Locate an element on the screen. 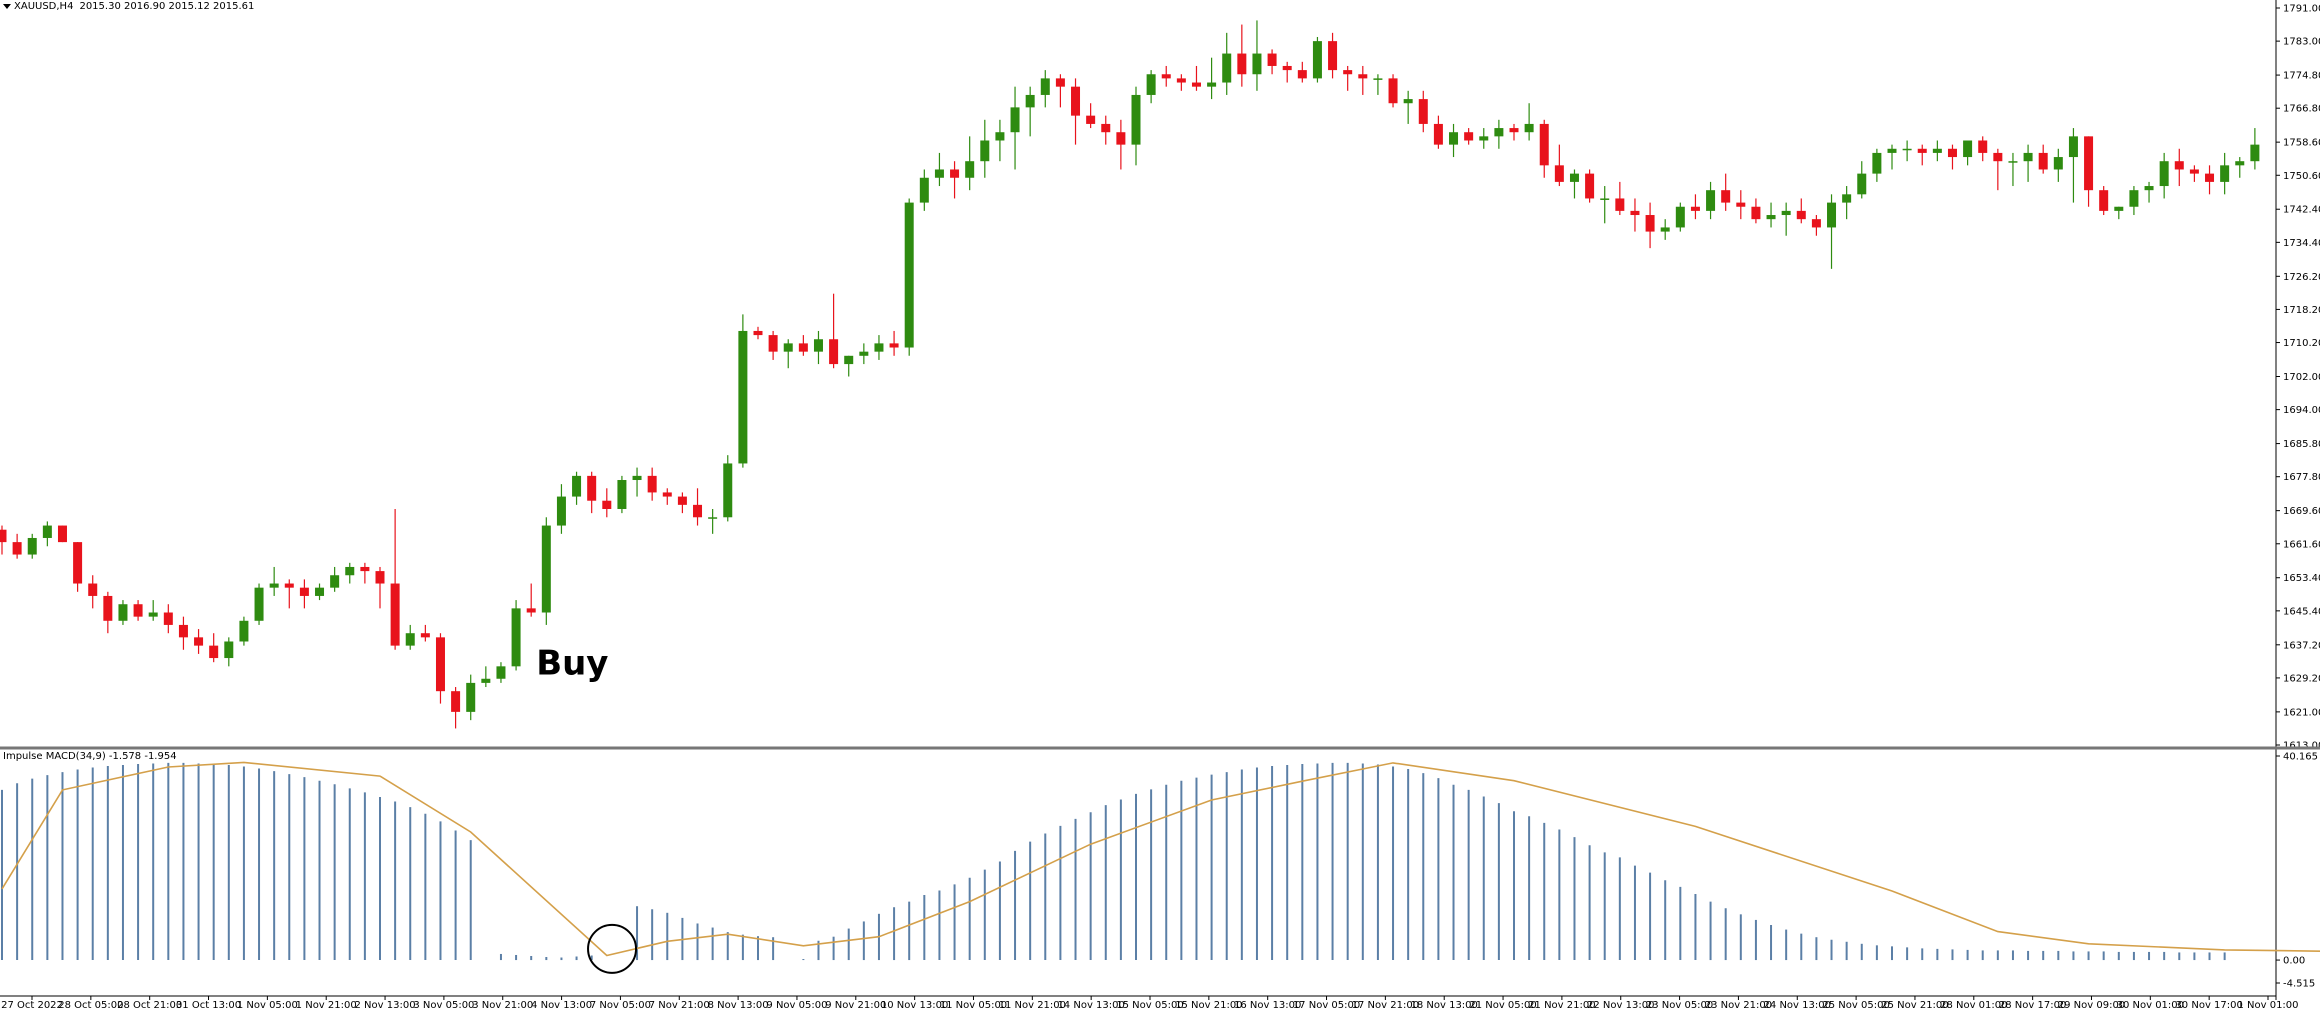 Image resolution: width=2320 pixels, height=1020 pixels. dropdown-triangle-icon is located at coordinates (7, 6).